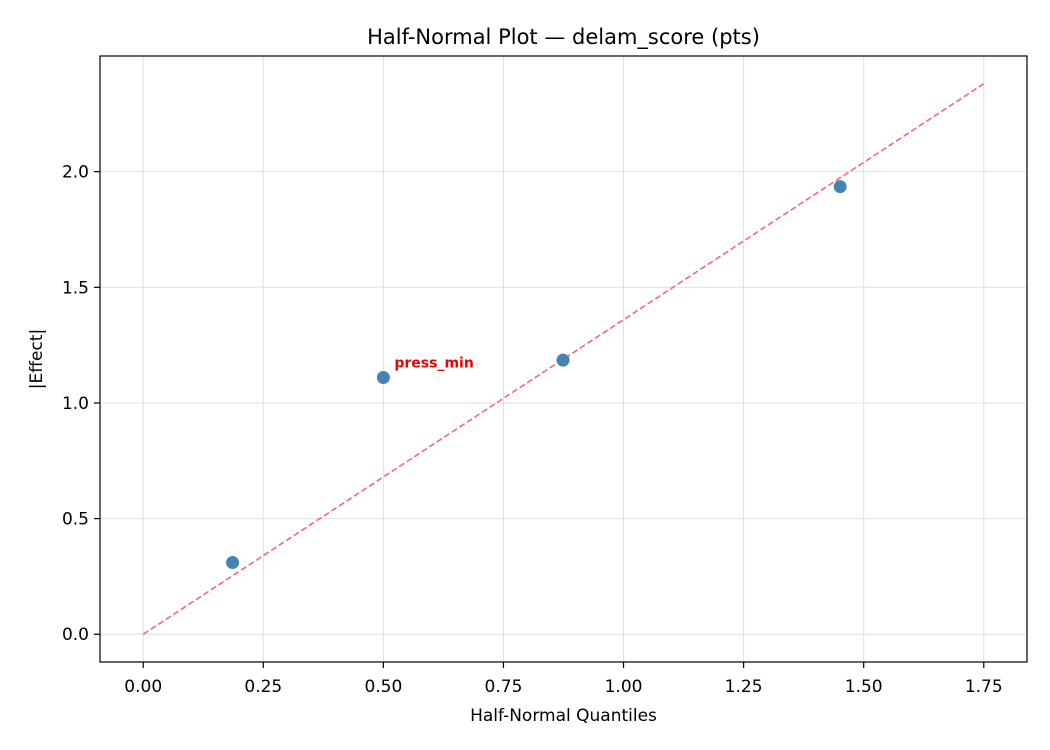 Image resolution: width=1050 pixels, height=750 pixels. What do you see at coordinates (744, 687) in the screenshot?
I see `x-tick-label: 1.25` at bounding box center [744, 687].